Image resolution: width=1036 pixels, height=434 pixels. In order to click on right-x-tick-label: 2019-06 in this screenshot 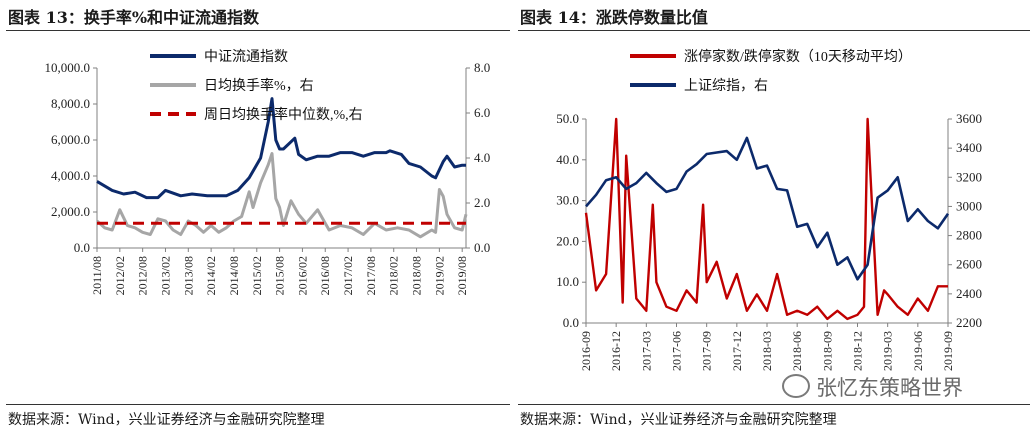, I will do `click(918, 351)`.